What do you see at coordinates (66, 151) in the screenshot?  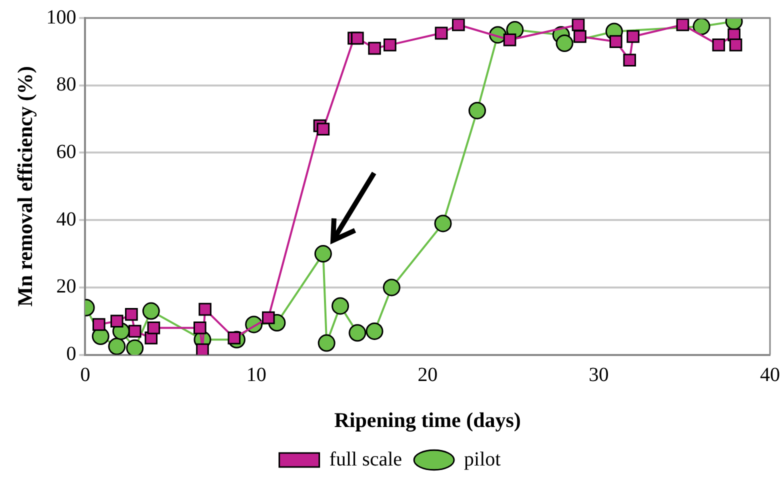 I see `y-tick-label: 60` at bounding box center [66, 151].